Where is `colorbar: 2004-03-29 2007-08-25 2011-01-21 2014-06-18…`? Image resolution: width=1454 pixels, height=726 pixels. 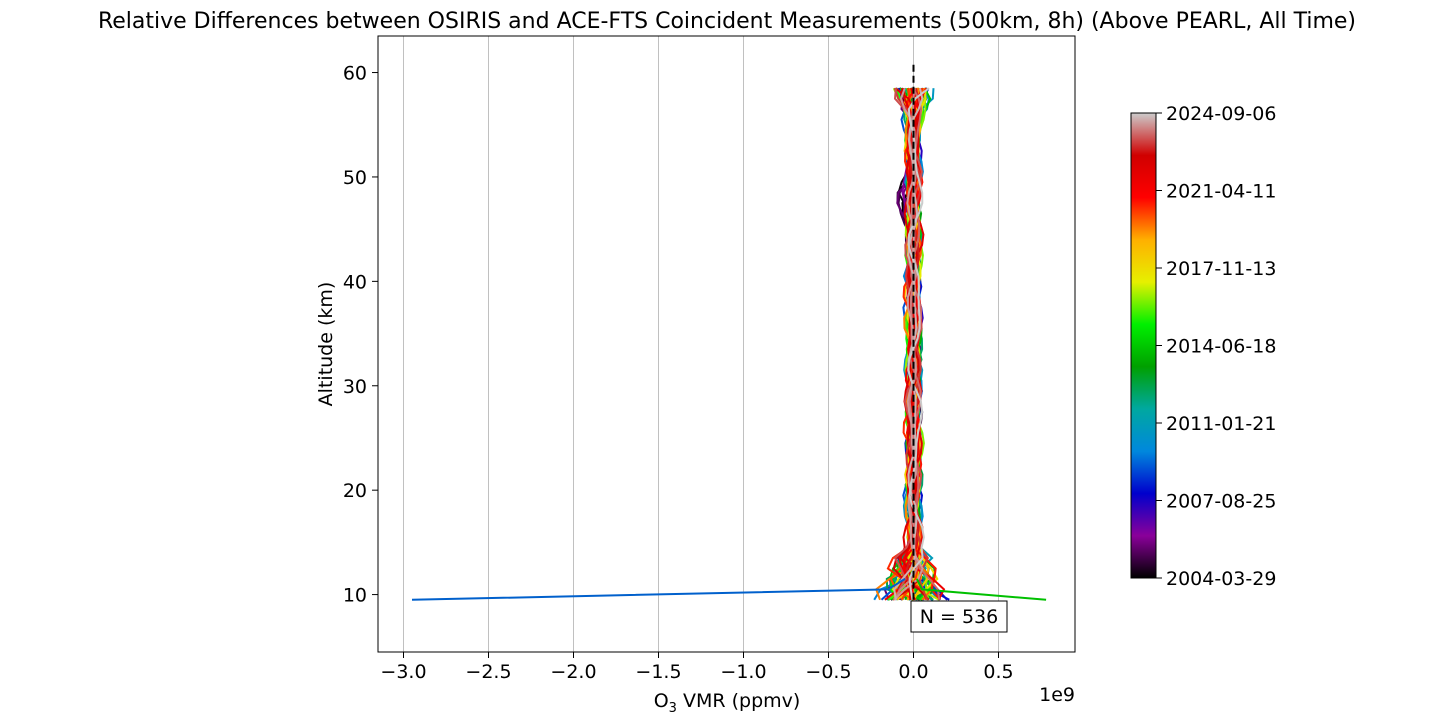
colorbar: 2004-03-29 2007-08-25 2011-01-21 2014-06-18… is located at coordinates (1203, 346).